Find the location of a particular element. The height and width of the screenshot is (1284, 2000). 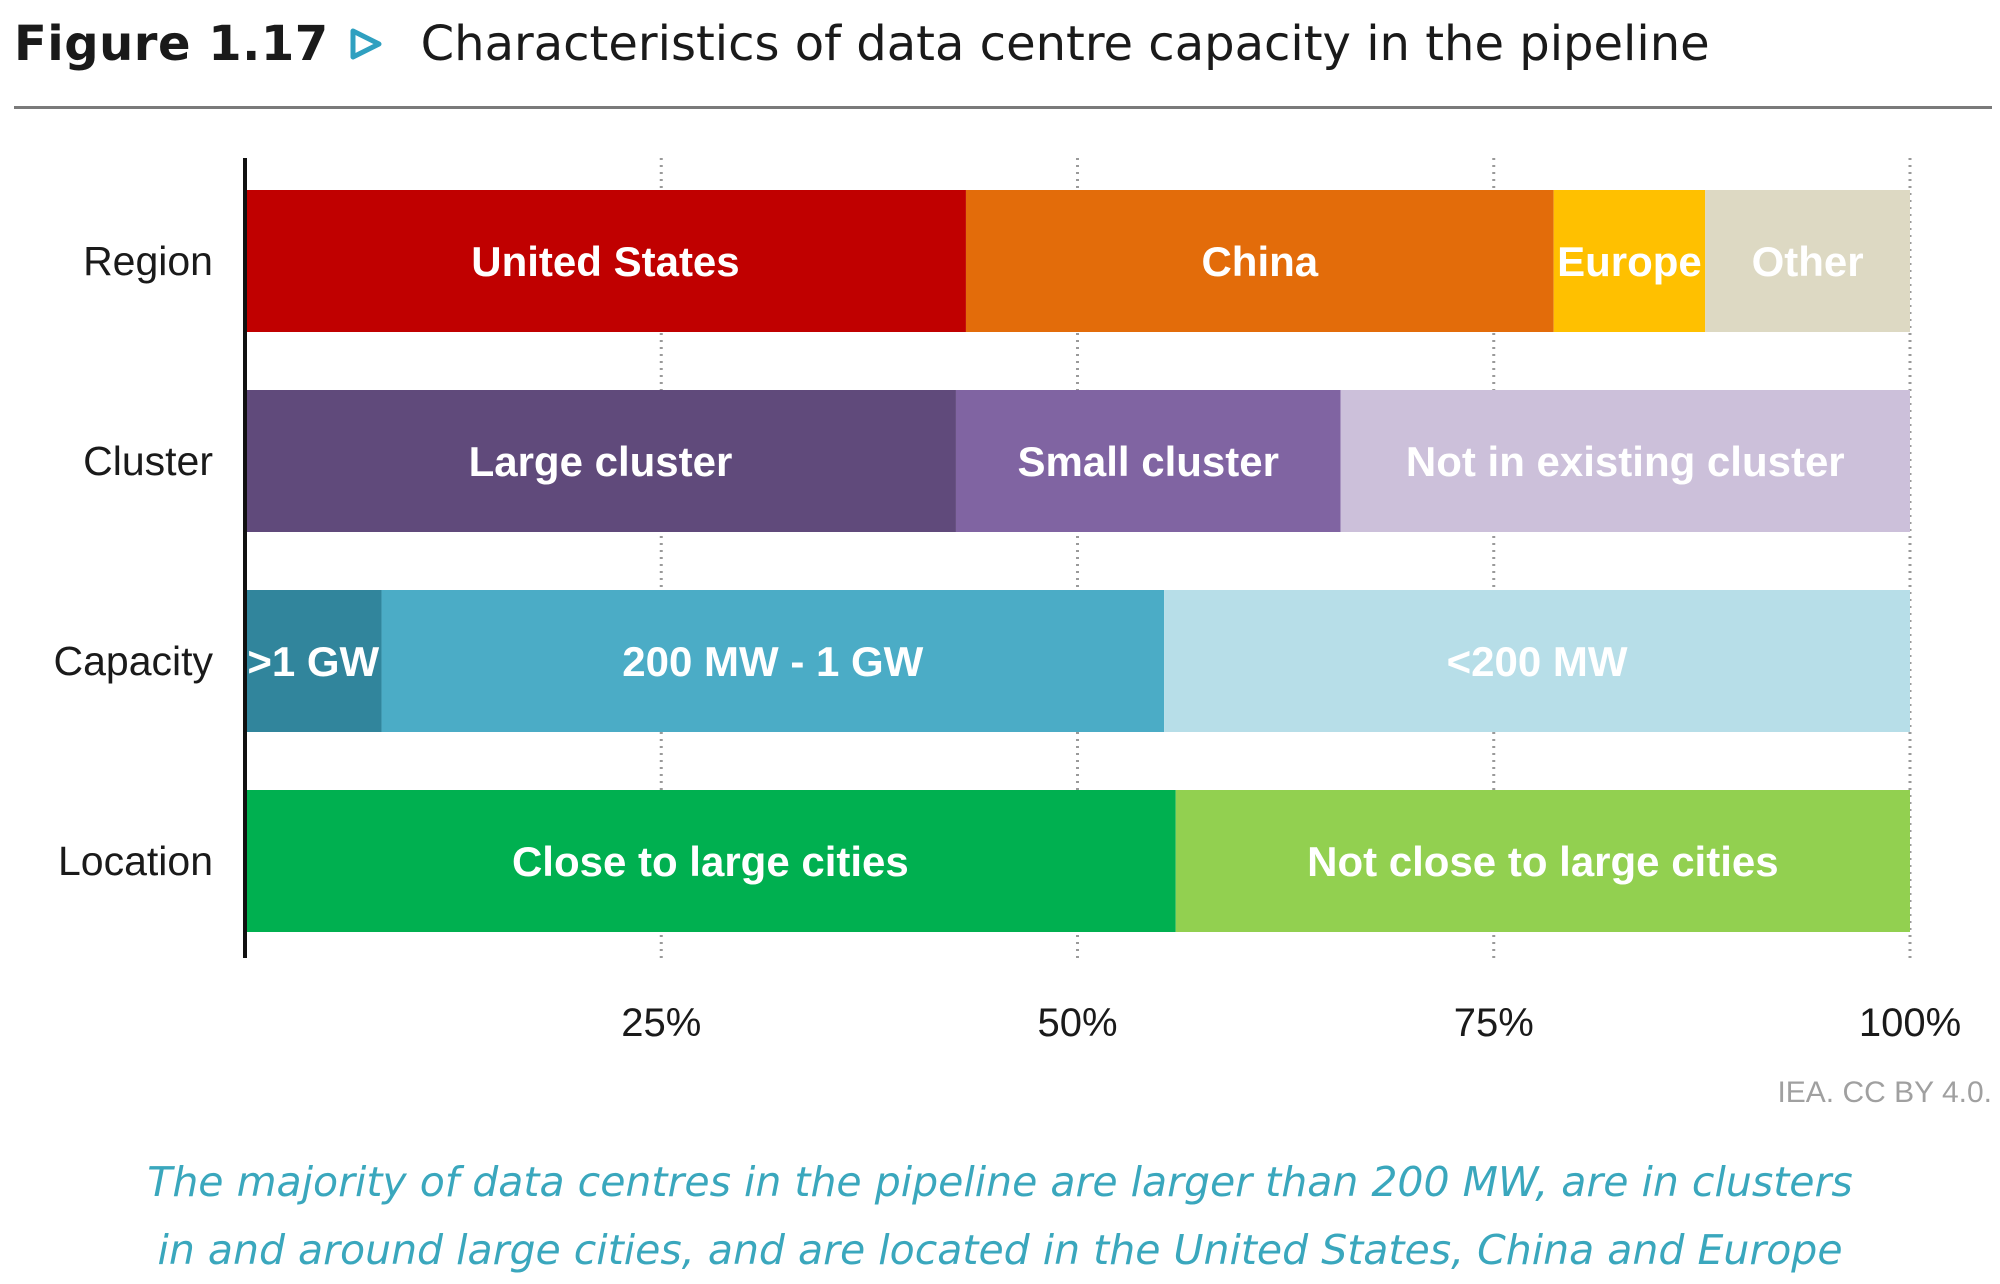

segment-label: Close to large cities is located at coordinates (710, 861).